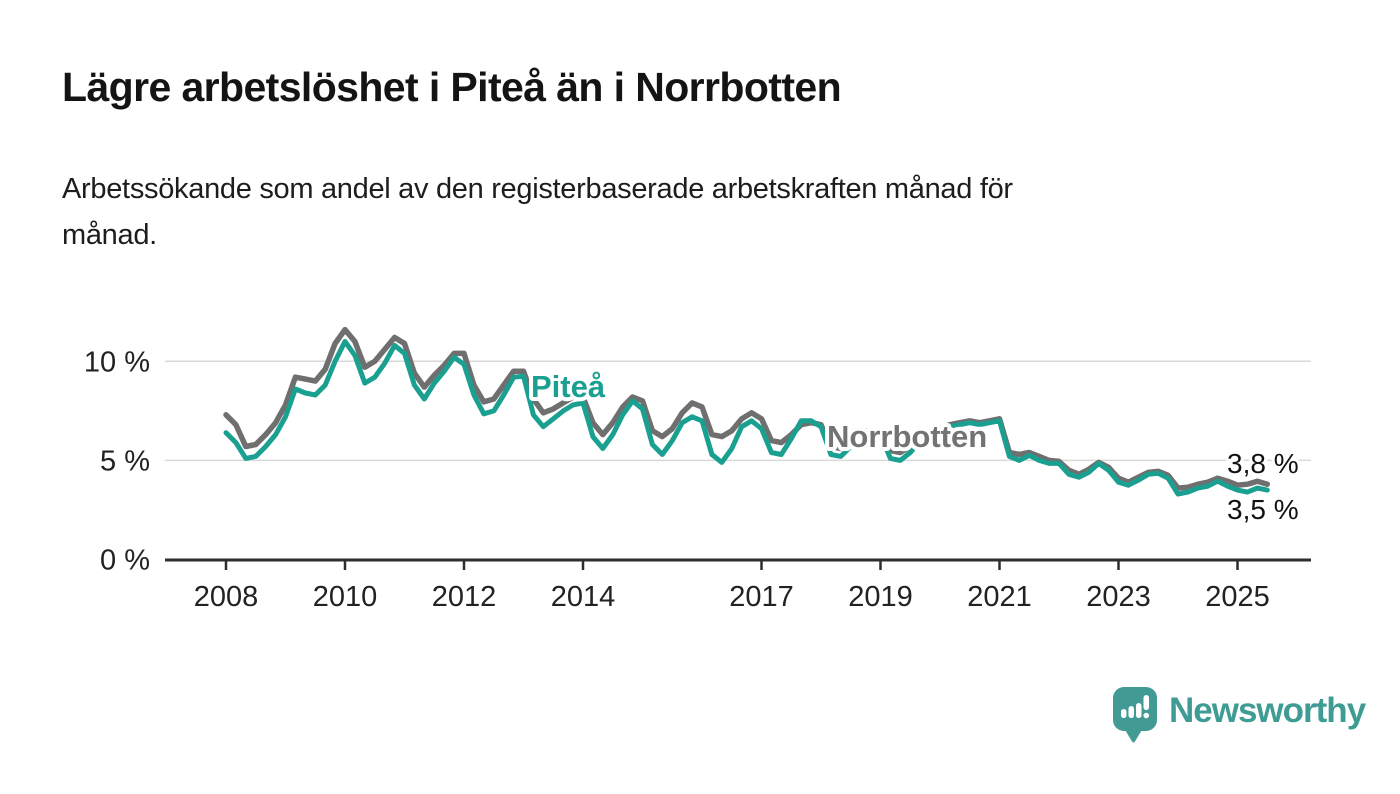 This screenshot has width=1400, height=794. Describe the element at coordinates (1263, 463) in the screenshot. I see `norrbotten-end-value-label: 3,8 %` at that location.